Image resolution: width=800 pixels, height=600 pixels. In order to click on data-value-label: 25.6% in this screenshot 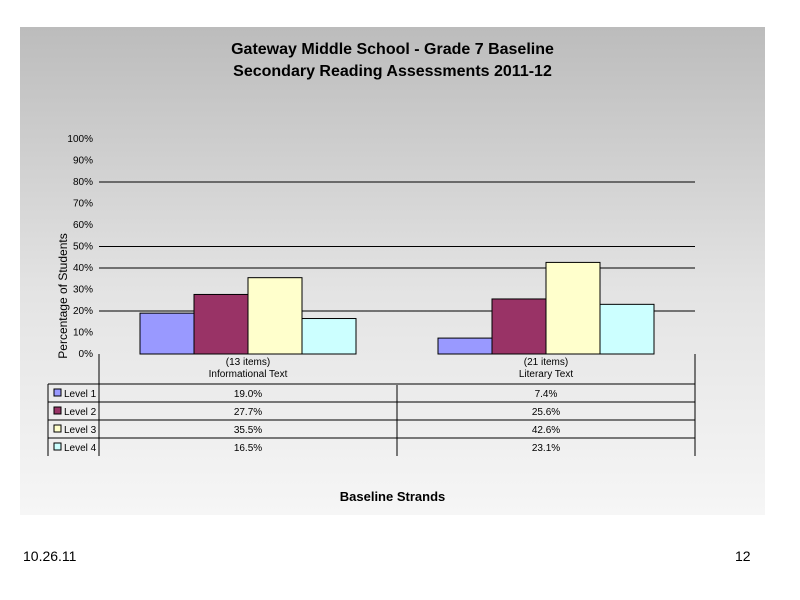, I will do `click(546, 412)`.